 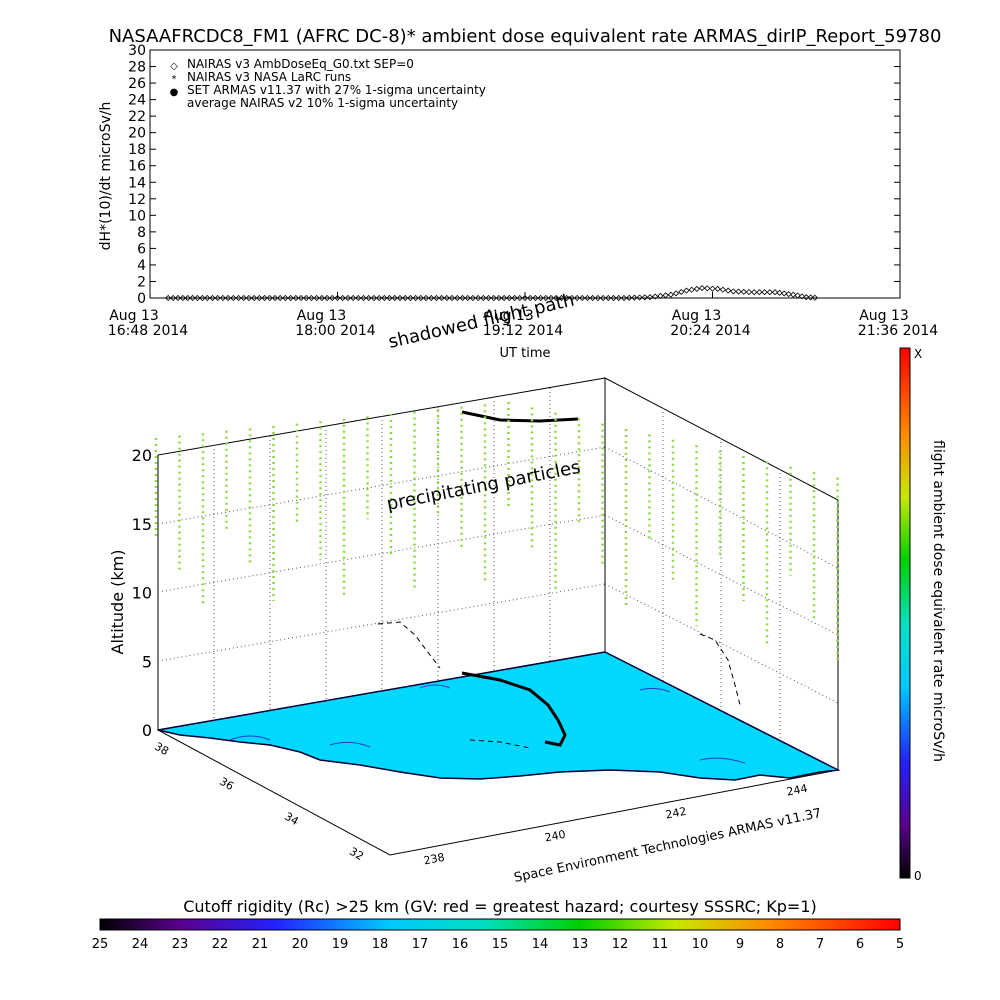 What do you see at coordinates (335, 331) in the screenshot?
I see `x-tick-label-line2: 18:00 2014` at bounding box center [335, 331].